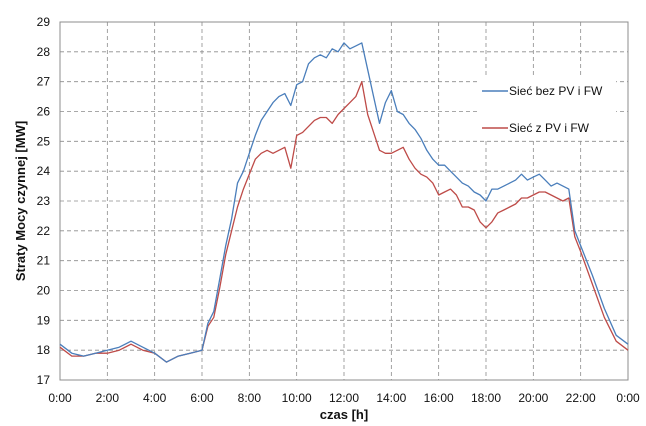 Image resolution: width=646 pixels, height=426 pixels. I want to click on y-tick-label: 19, so click(44, 320).